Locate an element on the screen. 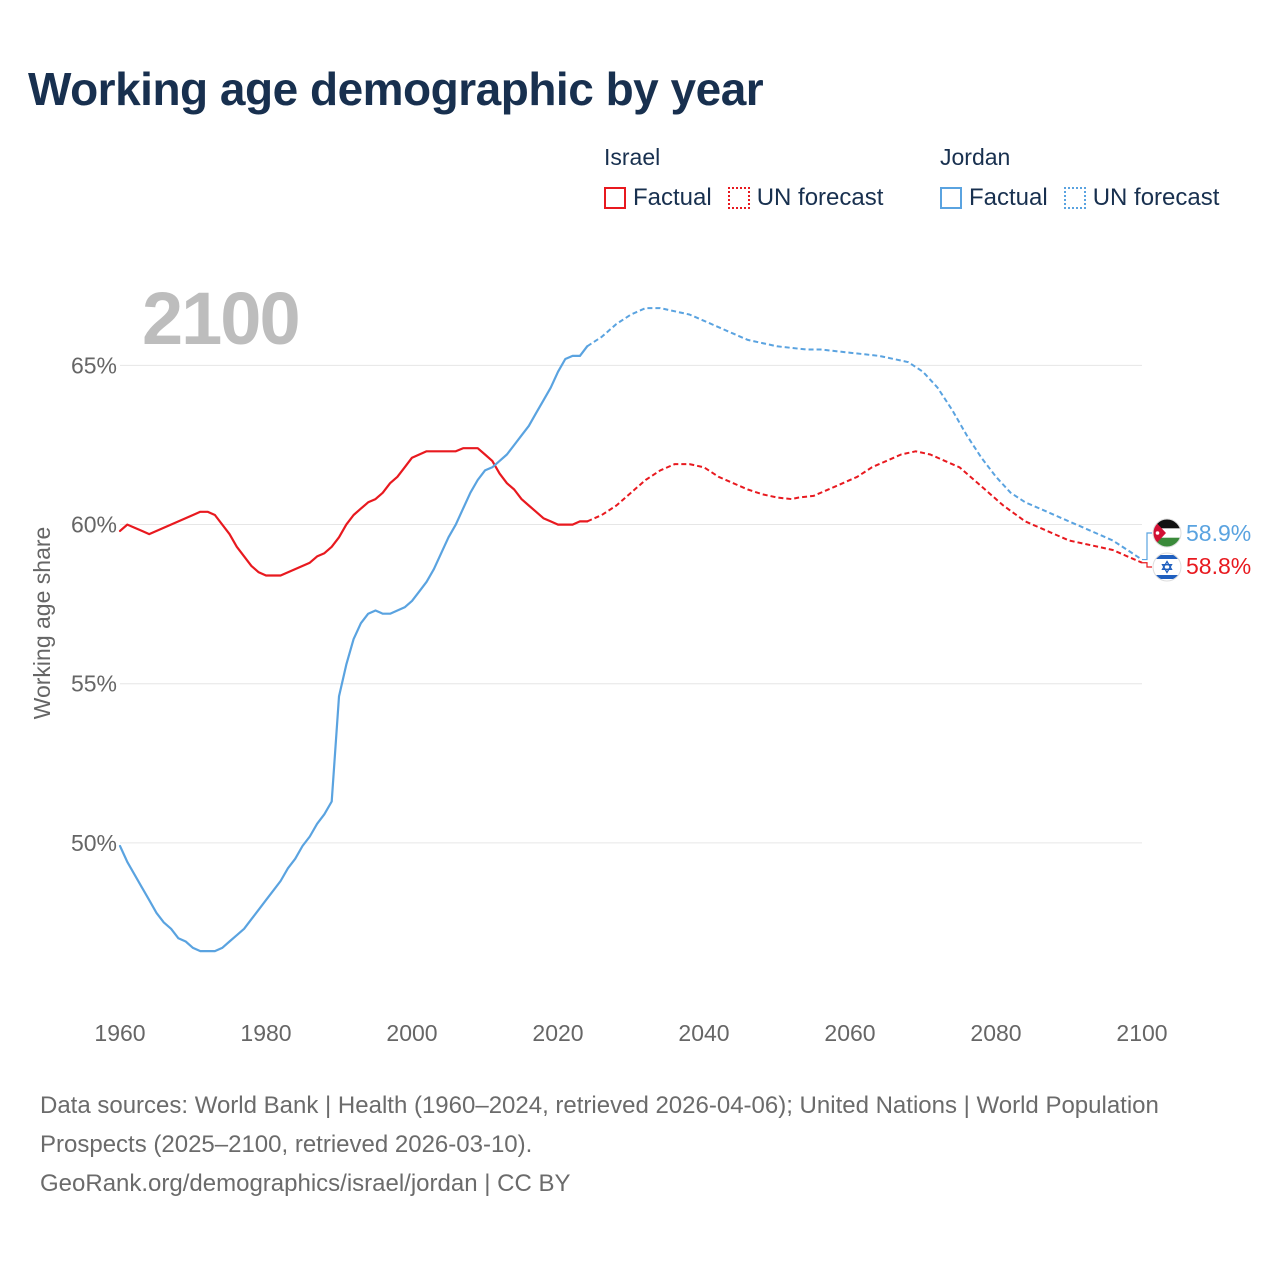 The width and height of the screenshot is (1280, 1280). x-tick-label: 2020 is located at coordinates (557, 1033).